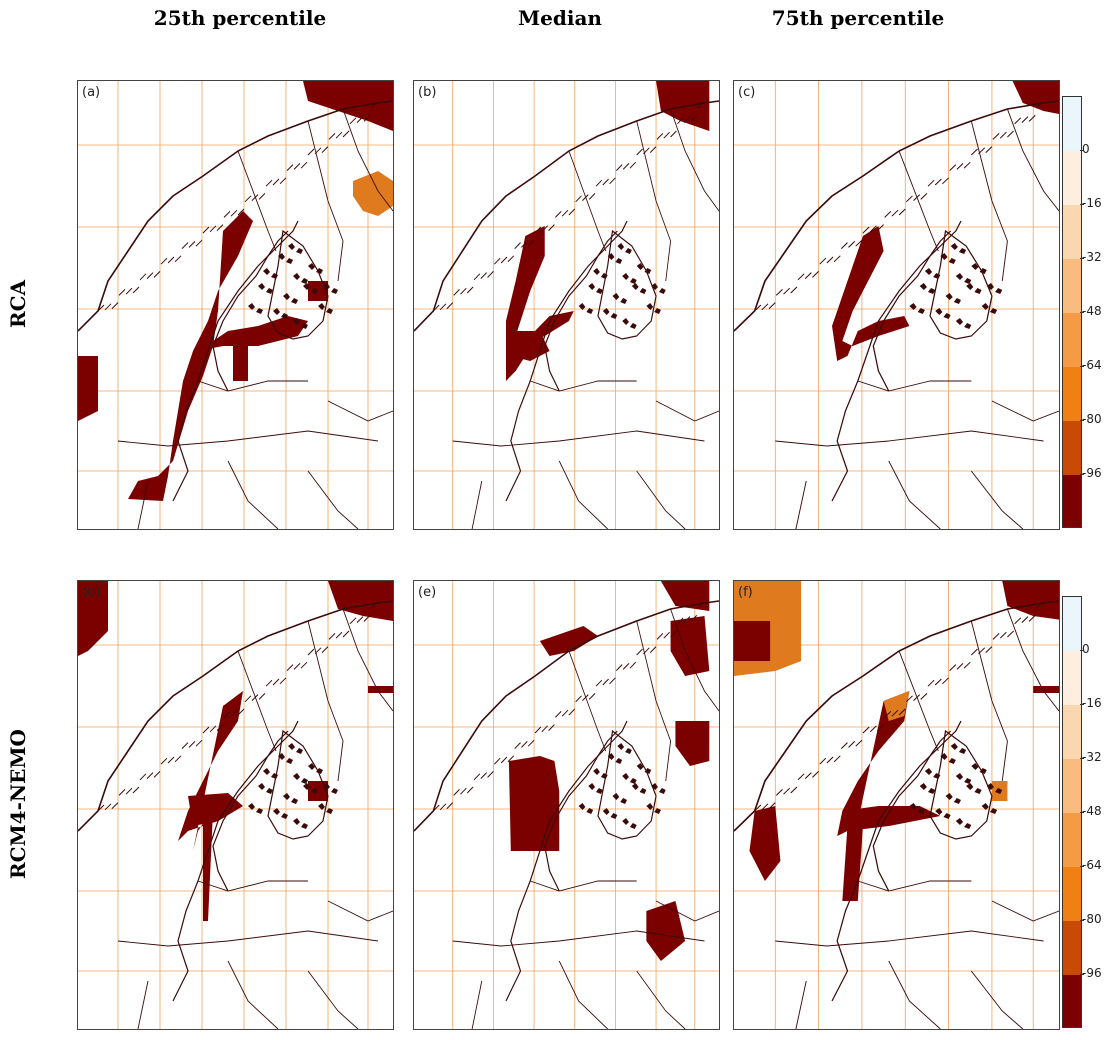  What do you see at coordinates (18, 804) in the screenshot?
I see `row-title-rcm4-nemo: RCM4-NEMO` at bounding box center [18, 804].